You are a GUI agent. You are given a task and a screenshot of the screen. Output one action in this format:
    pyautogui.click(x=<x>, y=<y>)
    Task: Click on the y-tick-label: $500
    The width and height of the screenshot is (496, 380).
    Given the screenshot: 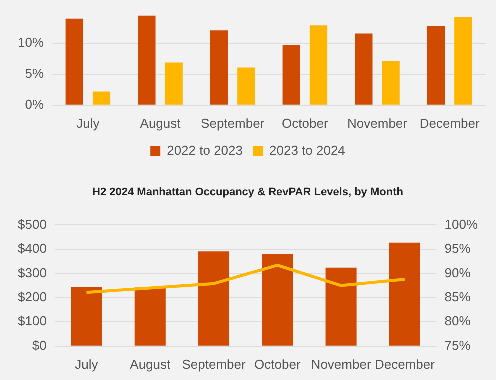 What is the action you would take?
    pyautogui.click(x=32, y=224)
    